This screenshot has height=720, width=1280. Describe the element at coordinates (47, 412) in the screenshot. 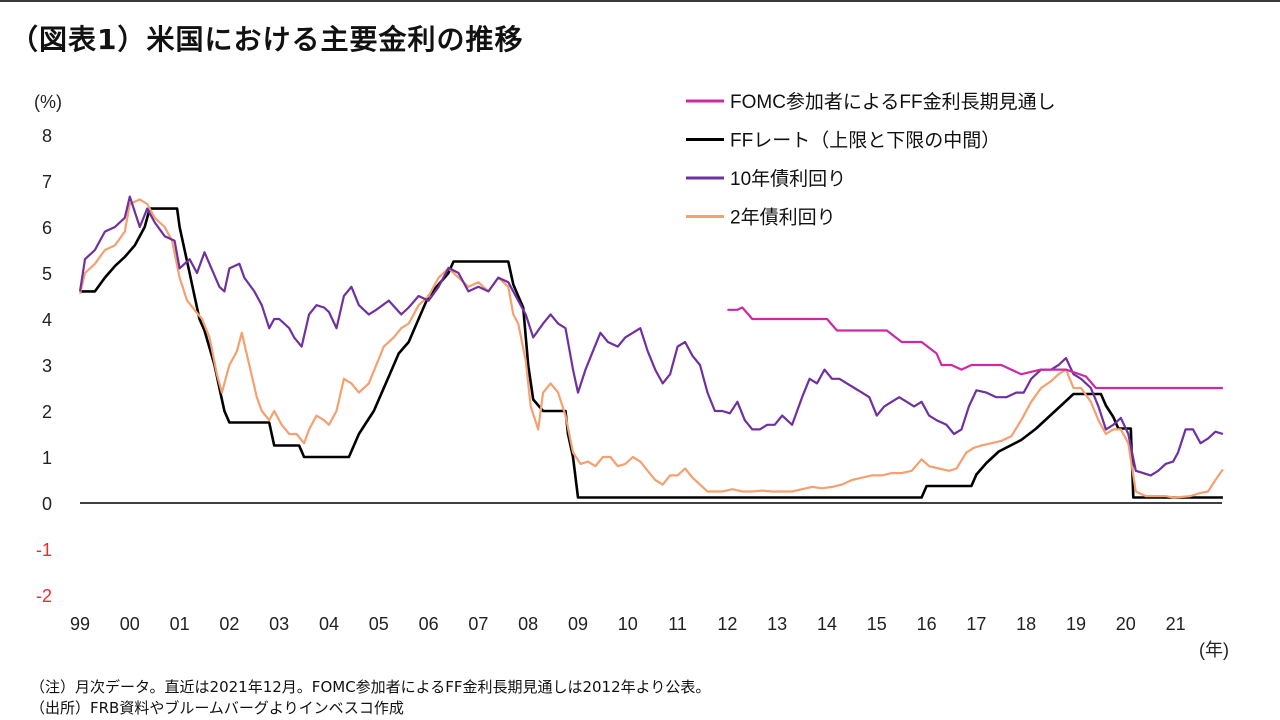

I see `y-tick-label: 2` at that location.